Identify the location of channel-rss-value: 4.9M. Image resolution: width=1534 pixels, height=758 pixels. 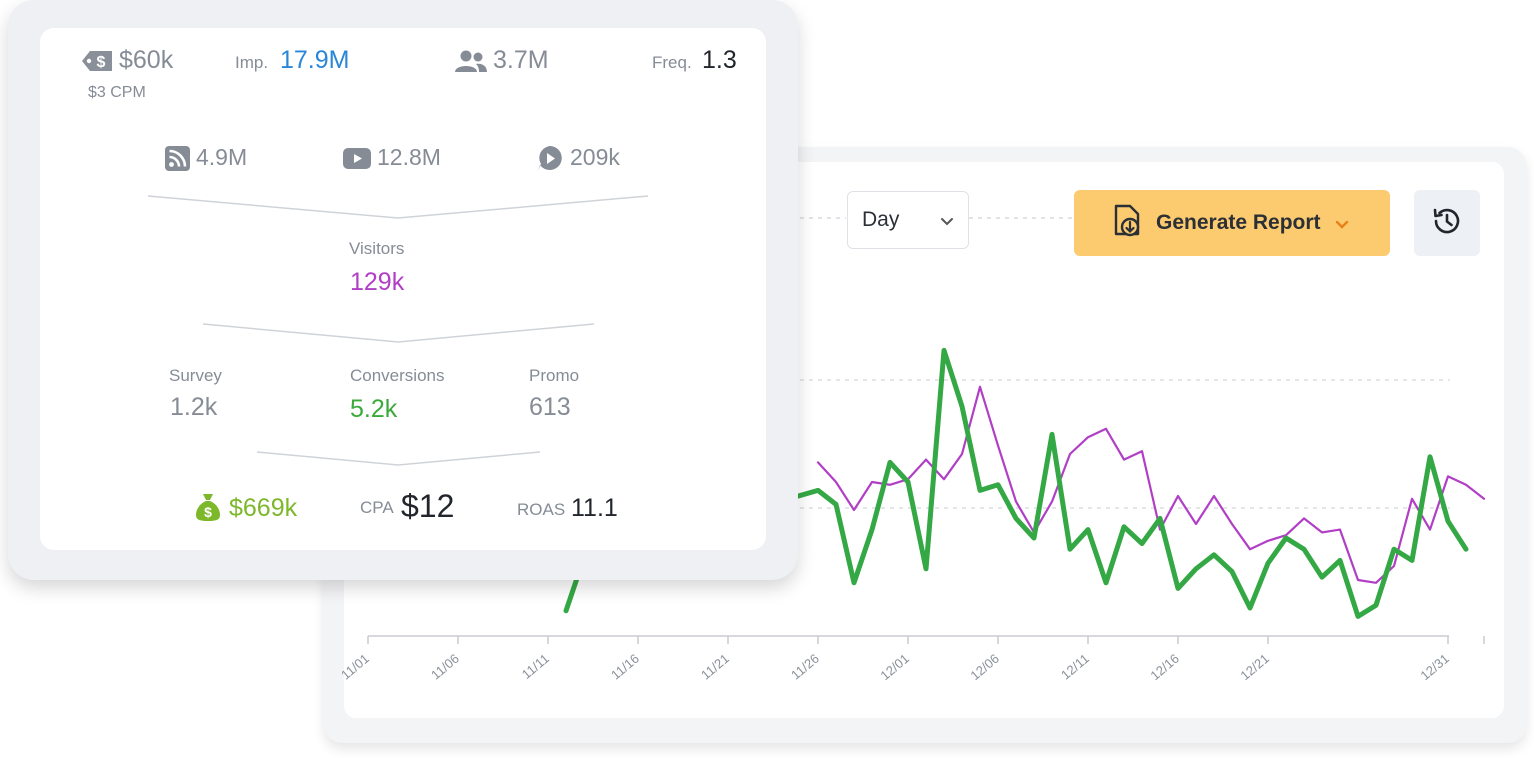
(222, 157).